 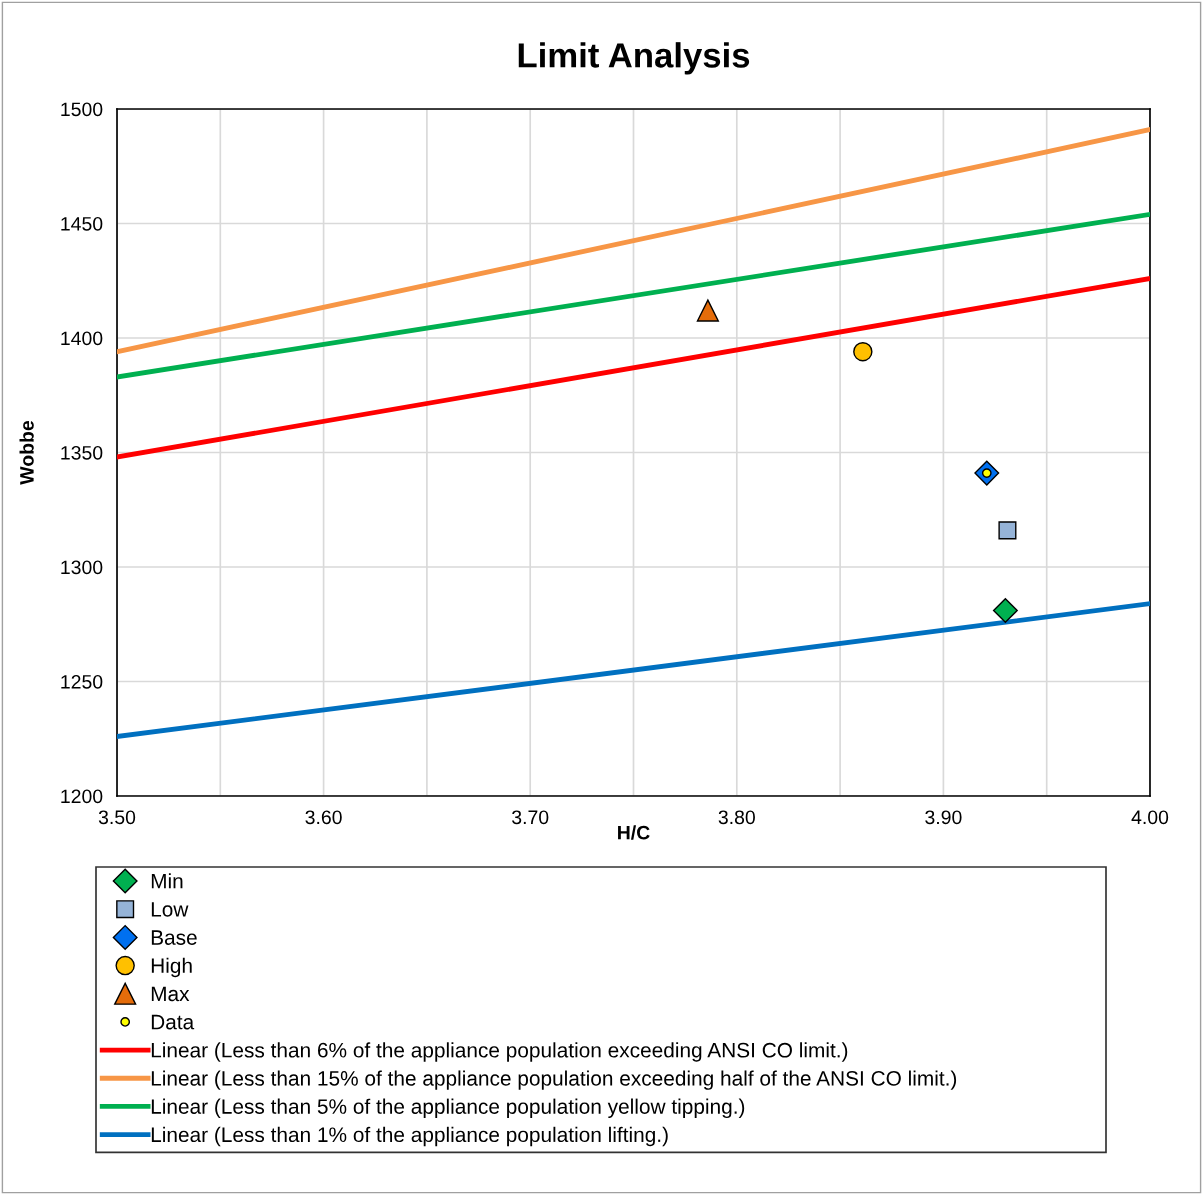 I want to click on y-tick-label: 1400, so click(x=82, y=338).